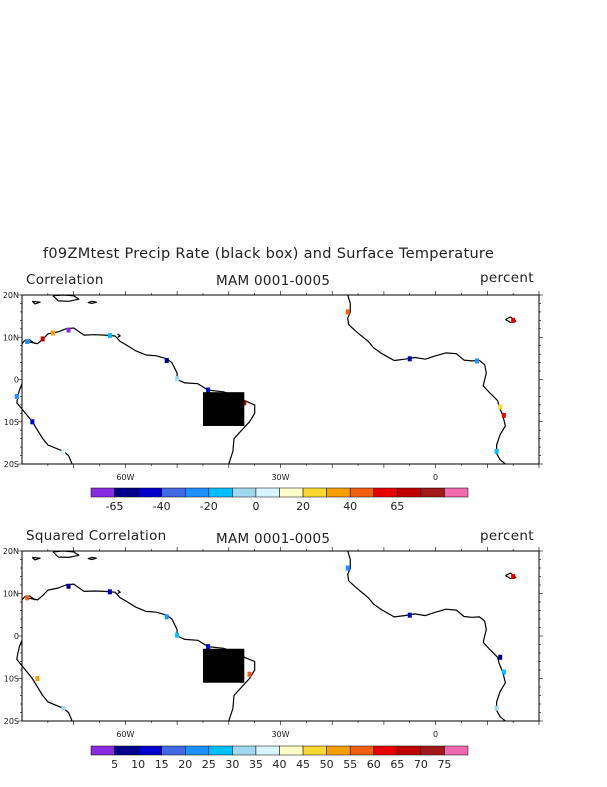 This screenshot has width=607, height=787. What do you see at coordinates (303, 764) in the screenshot?
I see `colorbar-label: 45` at bounding box center [303, 764].